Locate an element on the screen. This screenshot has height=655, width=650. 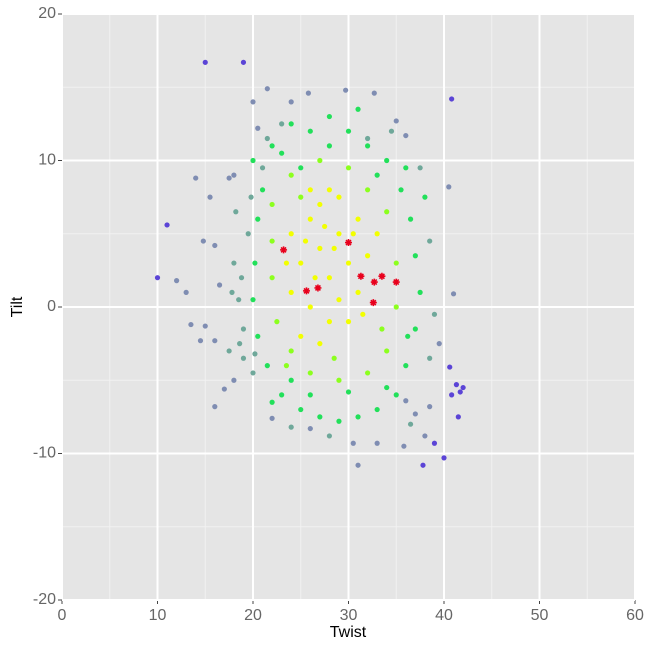
x-tick-label: 20 is located at coordinates (253, 615).